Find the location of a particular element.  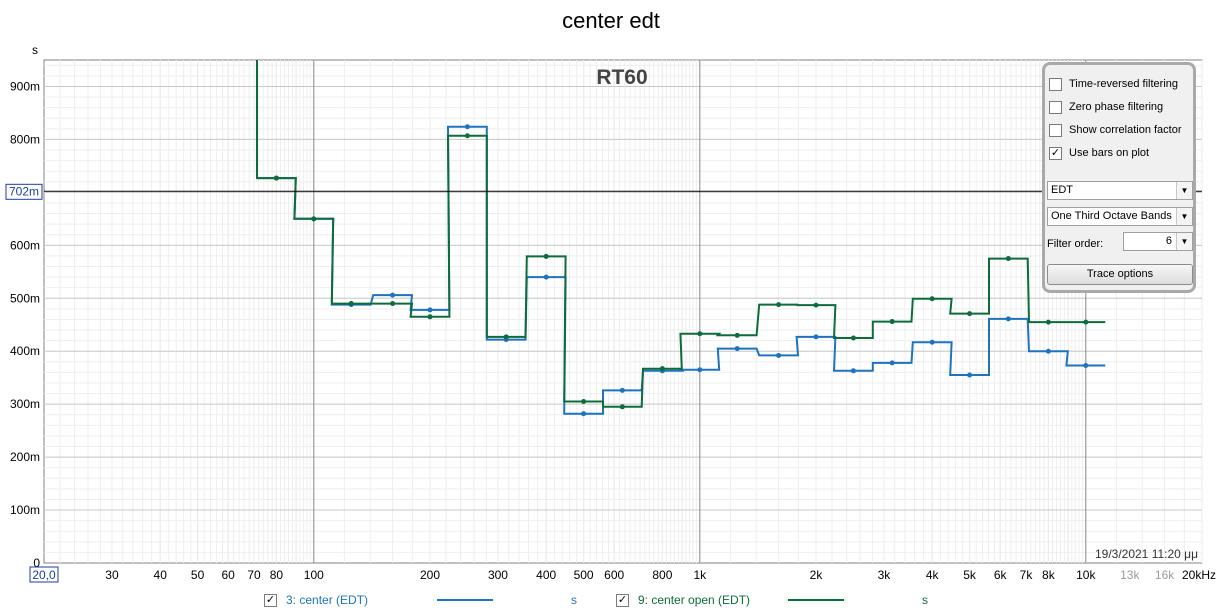

y-tick-label: 400m is located at coordinates (25, 351).